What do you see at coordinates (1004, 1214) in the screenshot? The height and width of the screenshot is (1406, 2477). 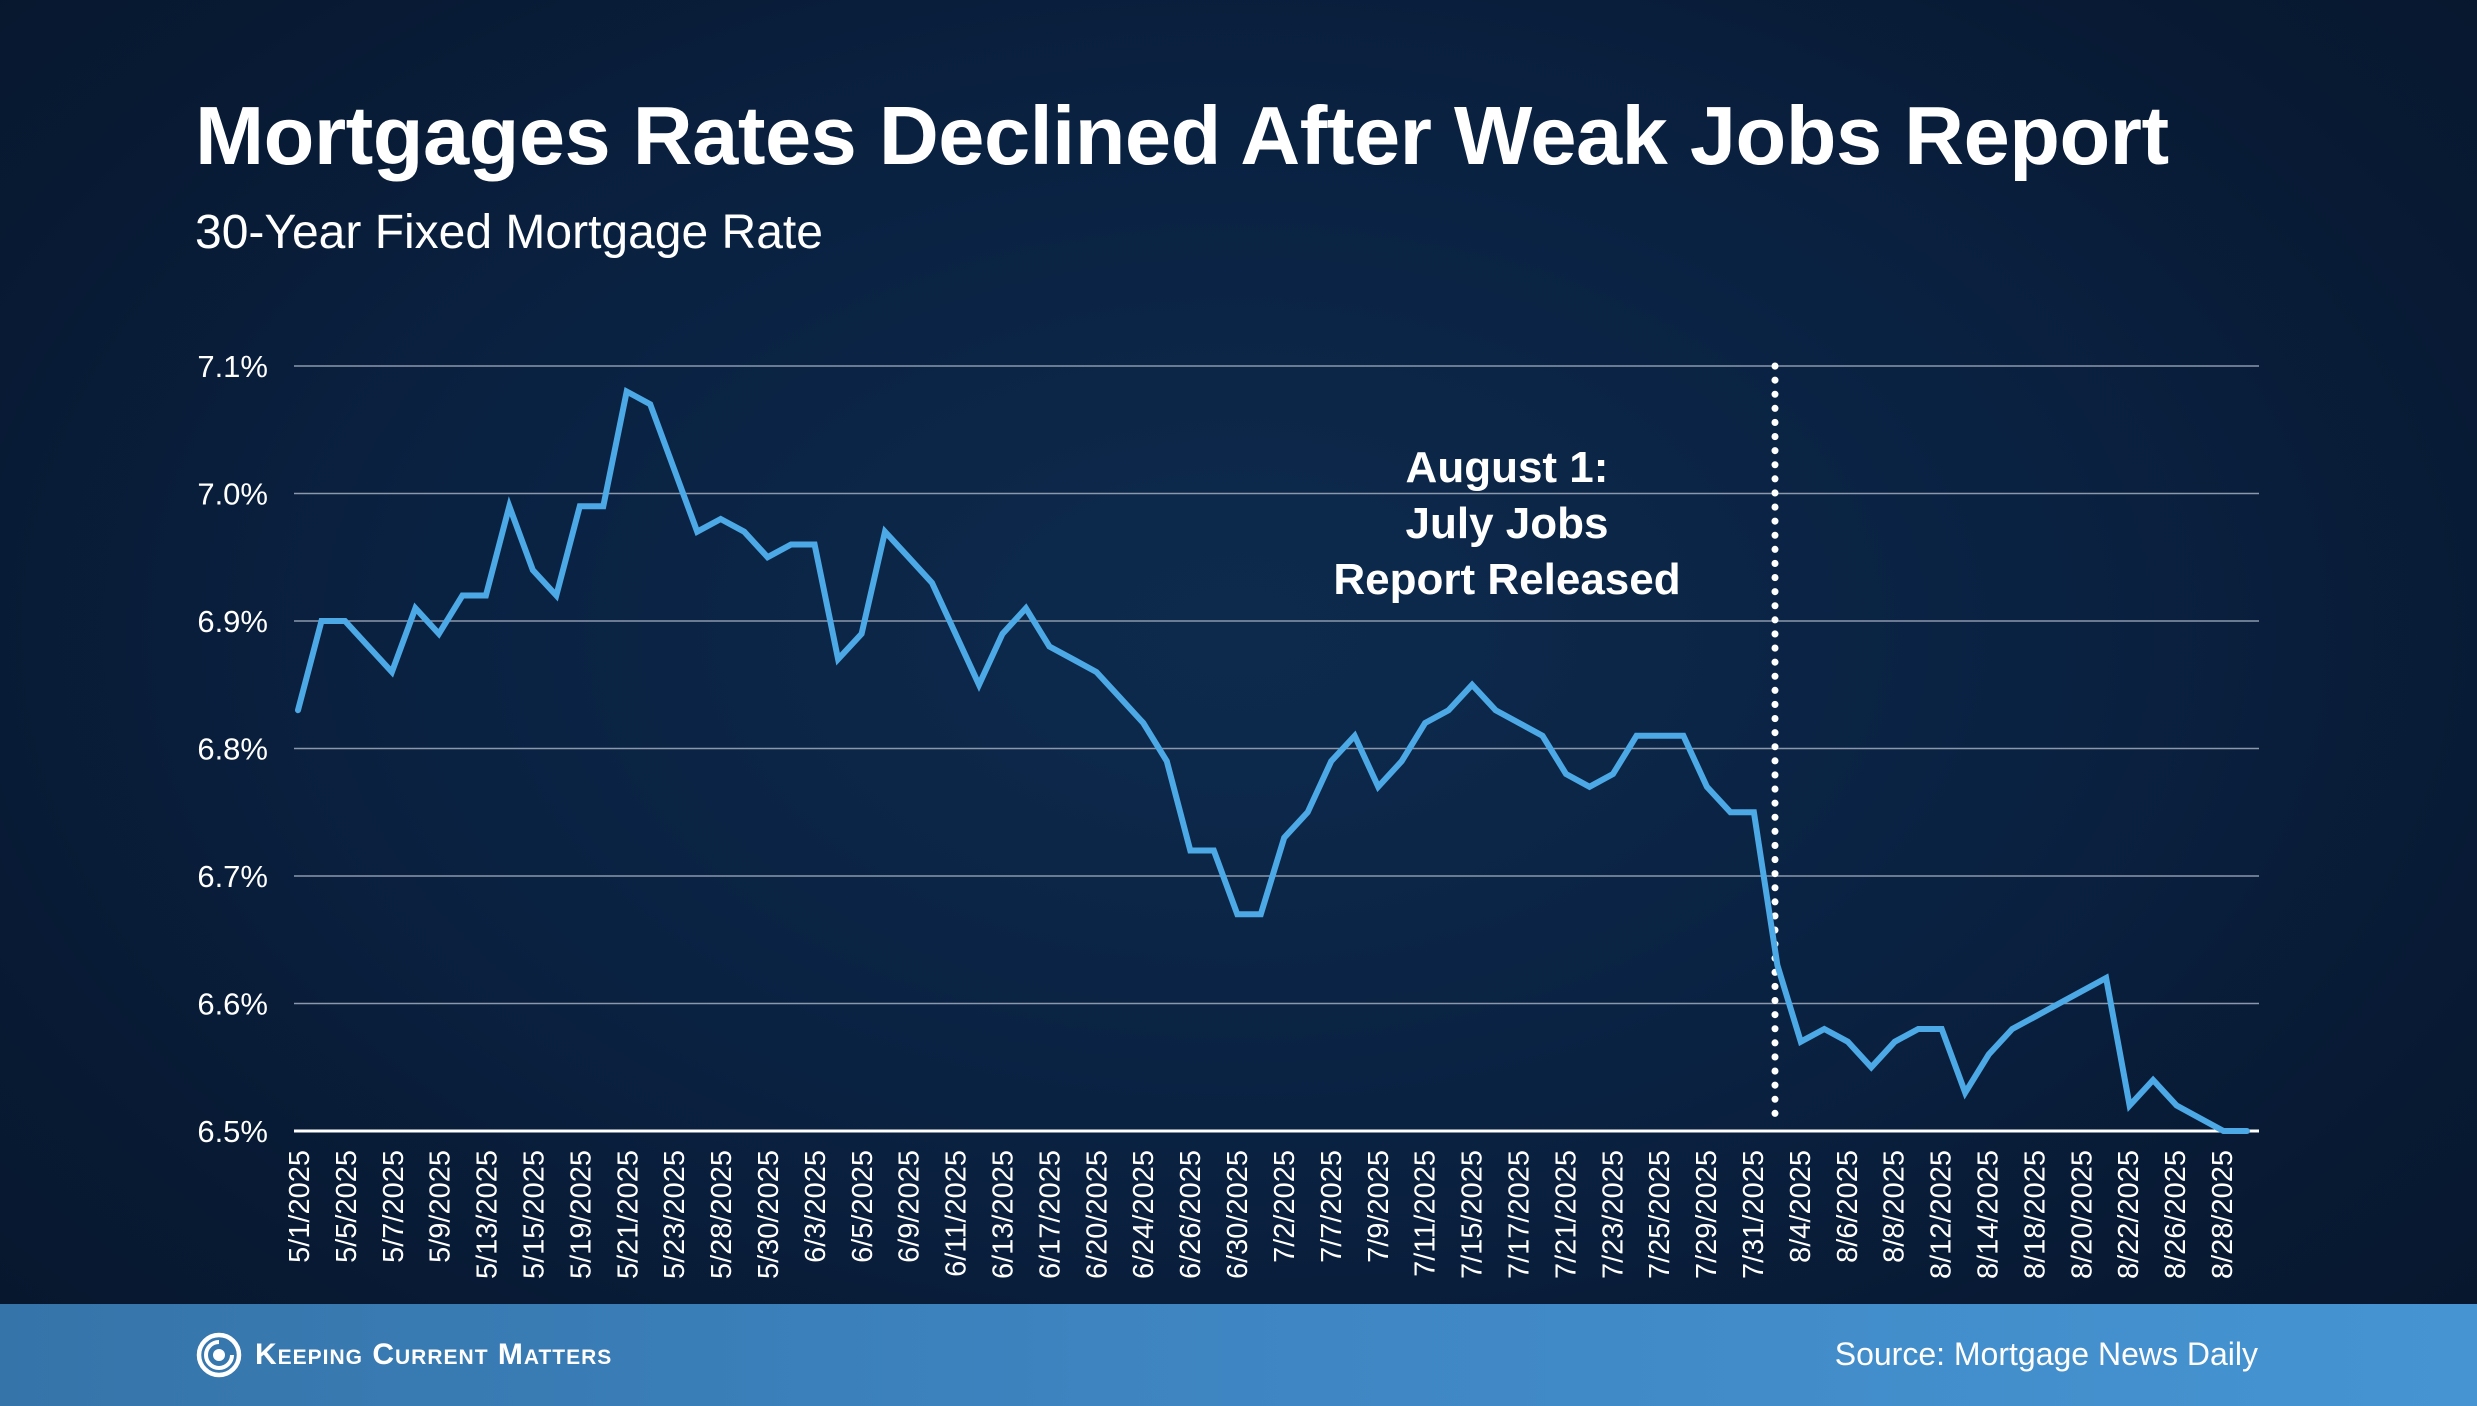 I see `x-tick-label: 6/13/2025` at bounding box center [1004, 1214].